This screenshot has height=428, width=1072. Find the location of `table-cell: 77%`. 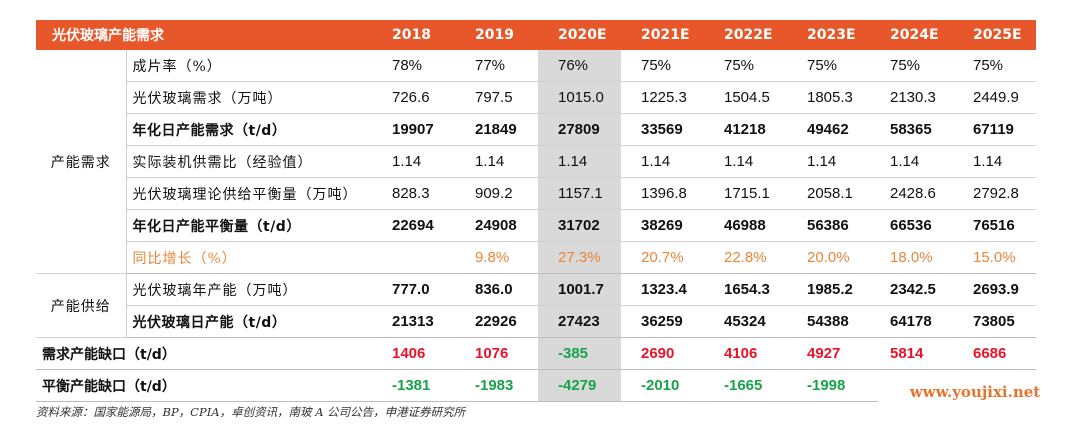

table-cell: 77% is located at coordinates (496, 66).